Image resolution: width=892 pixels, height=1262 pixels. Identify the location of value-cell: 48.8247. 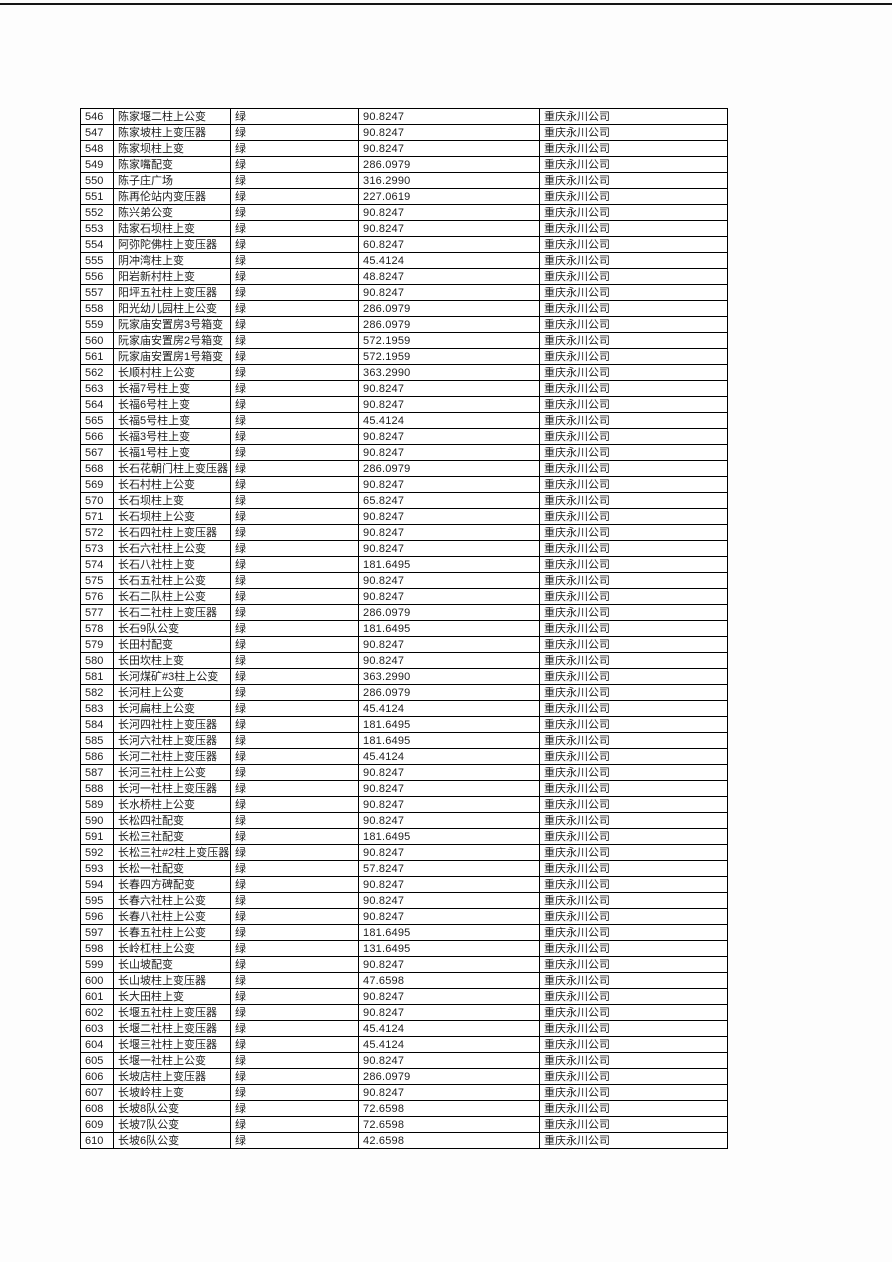
(449, 276).